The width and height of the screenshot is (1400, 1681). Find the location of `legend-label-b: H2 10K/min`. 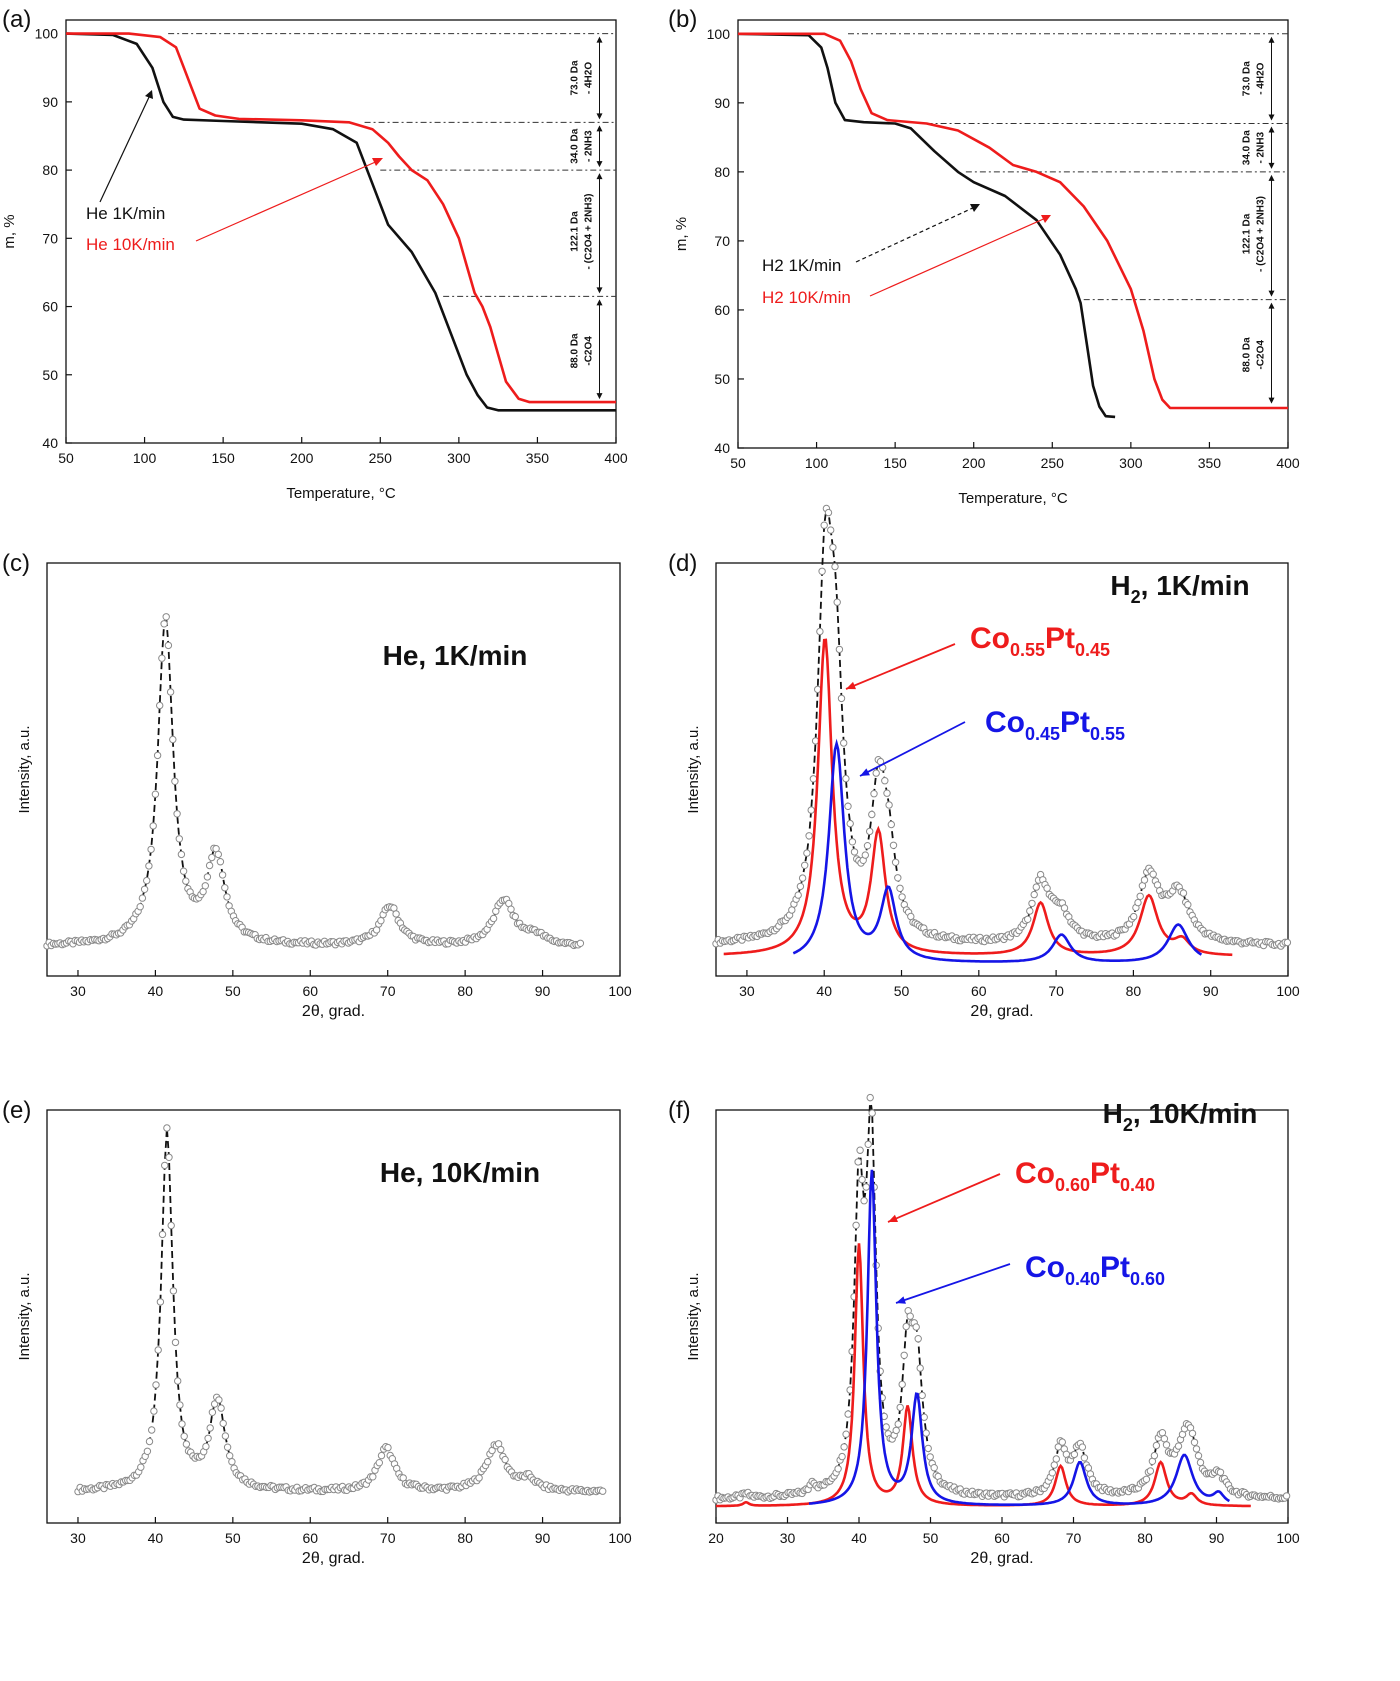

legend-label-b: H2 10K/min is located at coordinates (806, 297).